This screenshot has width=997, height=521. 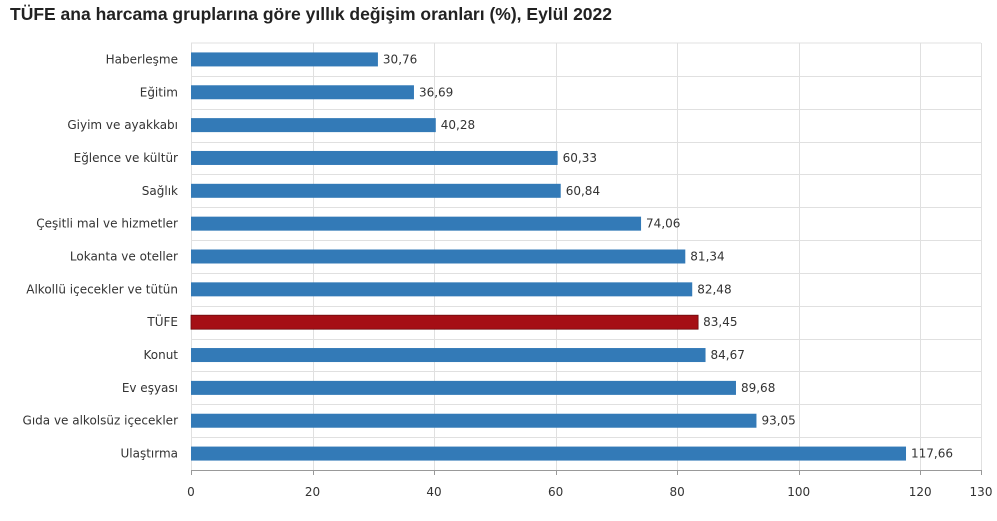 I want to click on category-label: Lokanta ve oteller, so click(x=124, y=257).